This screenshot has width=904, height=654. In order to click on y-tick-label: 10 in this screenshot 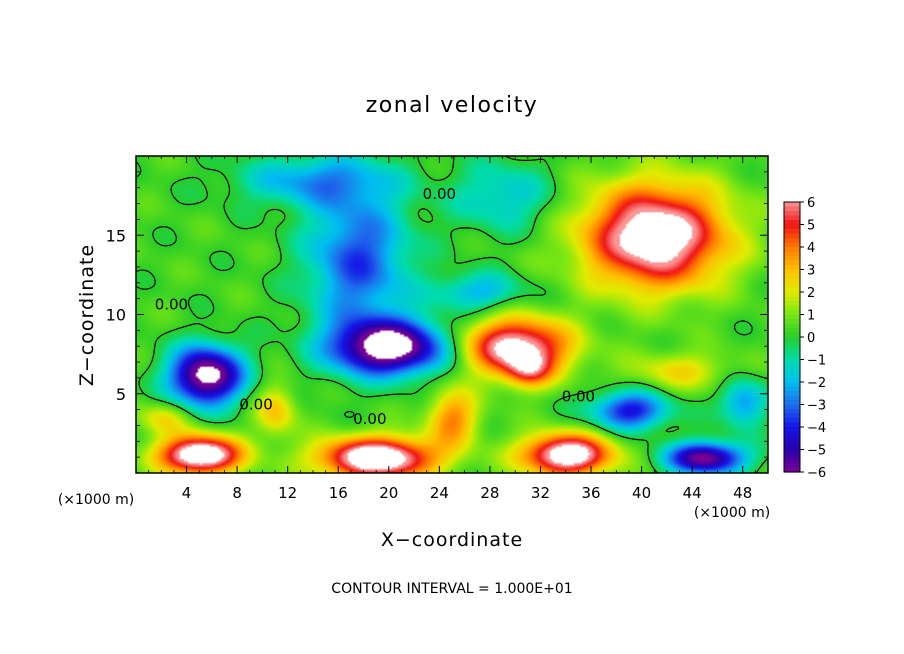, I will do `click(116, 315)`.